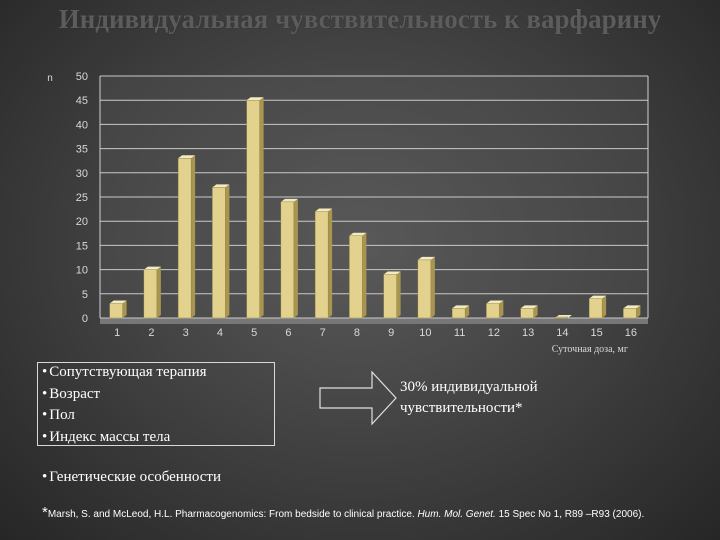  What do you see at coordinates (357, 333) in the screenshot?
I see `x-tick-label: 8` at bounding box center [357, 333].